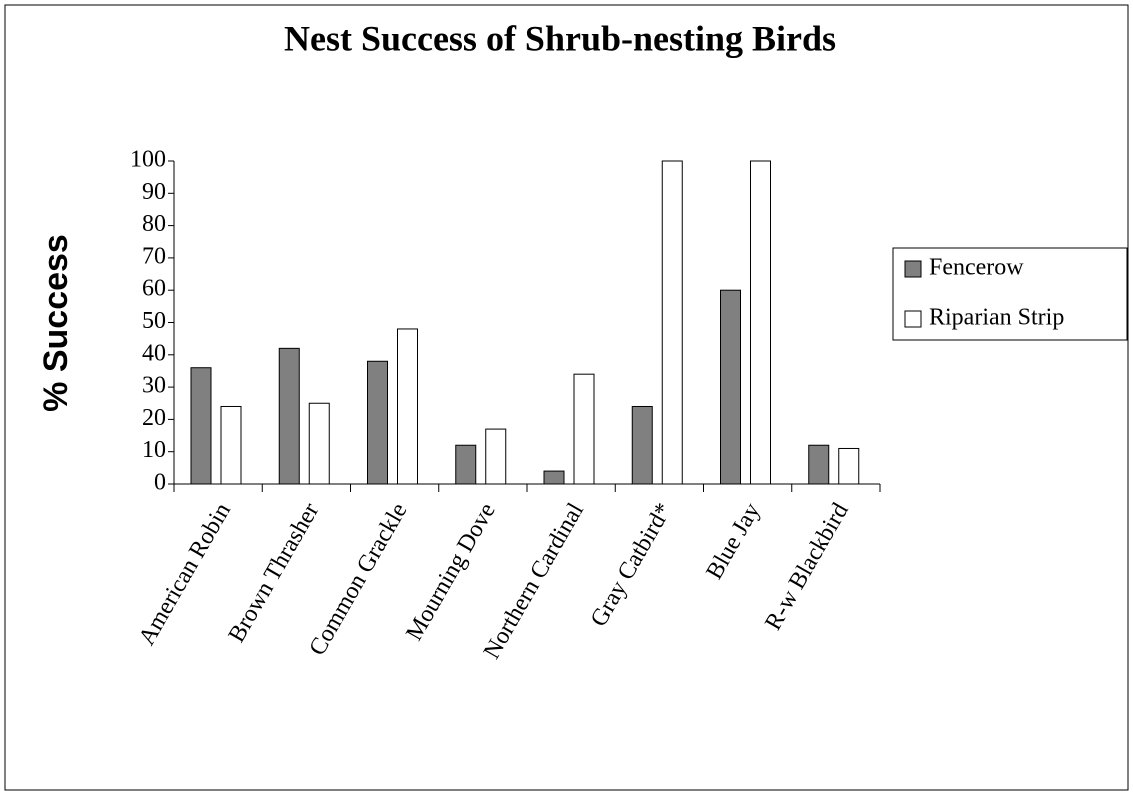 The width and height of the screenshot is (1133, 795). Describe the element at coordinates (154, 321) in the screenshot. I see `y-tick-label: 50` at that location.